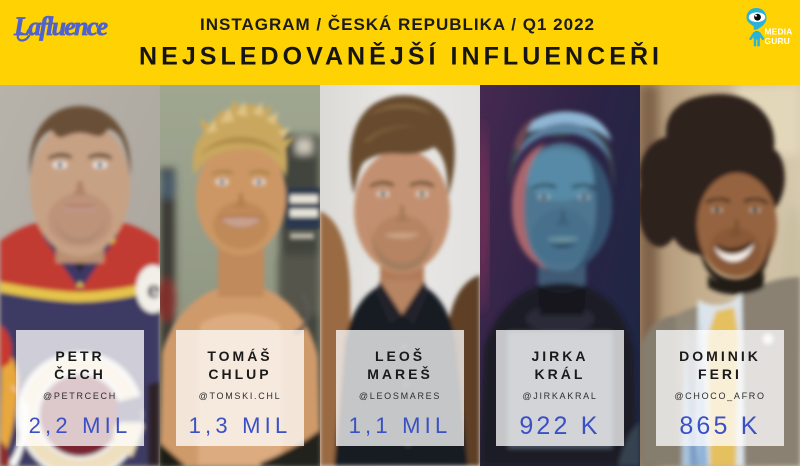 The width and height of the screenshot is (800, 466). I want to click on svg-text: MEDIA, so click(779, 32).